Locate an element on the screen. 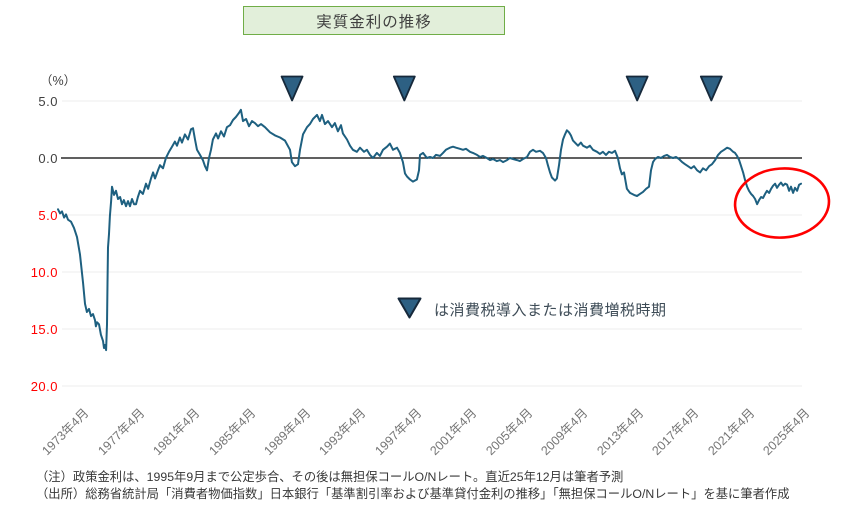 The height and width of the screenshot is (515, 858). chart-title-box: 実質金利の推移 is located at coordinates (374, 20).